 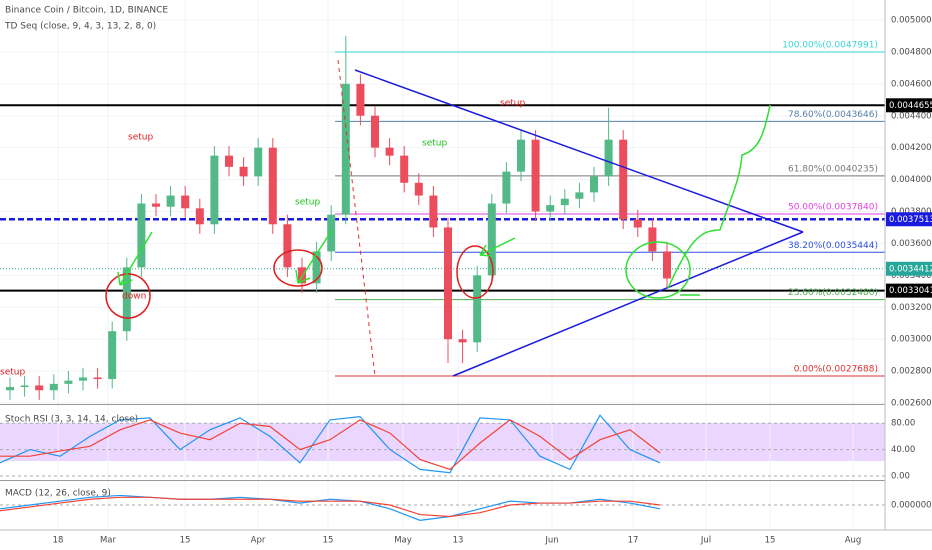 I want to click on y-tick-label: 0.0026000, so click(x=911, y=404).